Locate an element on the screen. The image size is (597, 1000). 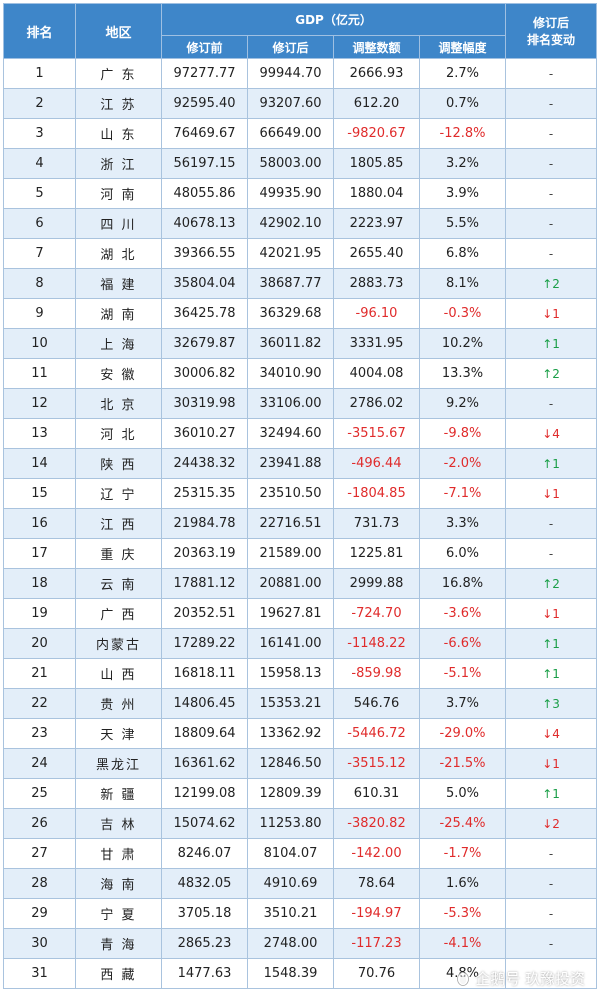
cell-adjust-pct: -25.4% is located at coordinates (462, 823).